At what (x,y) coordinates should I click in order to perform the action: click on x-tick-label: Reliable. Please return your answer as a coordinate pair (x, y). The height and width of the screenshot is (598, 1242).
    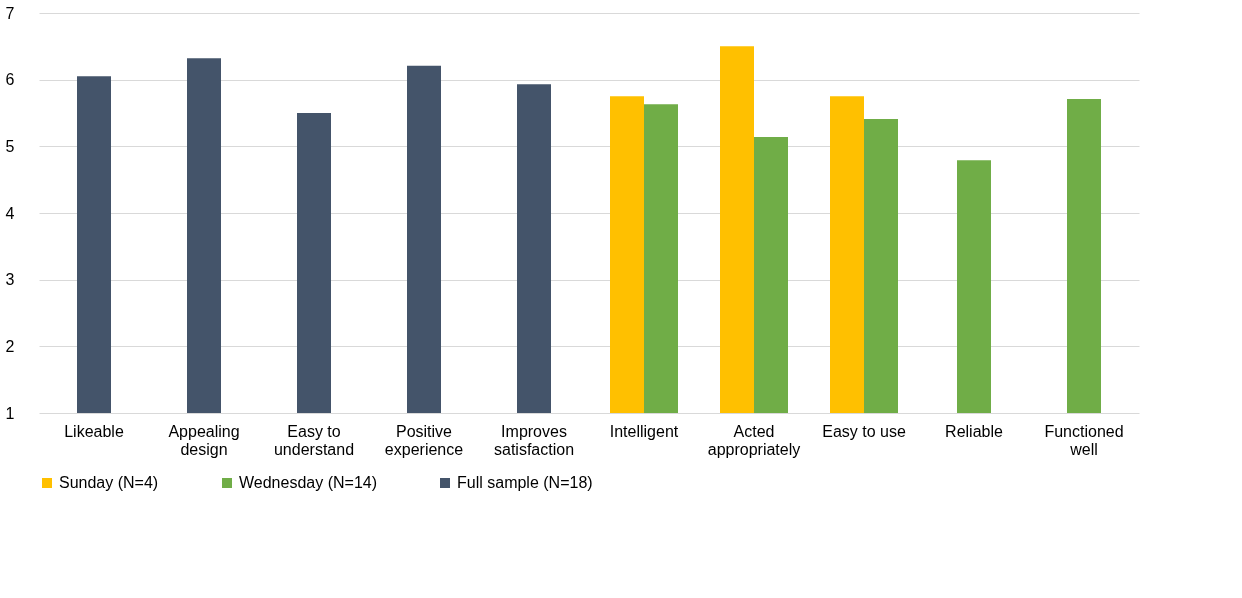
    Looking at the image, I should click on (974, 431).